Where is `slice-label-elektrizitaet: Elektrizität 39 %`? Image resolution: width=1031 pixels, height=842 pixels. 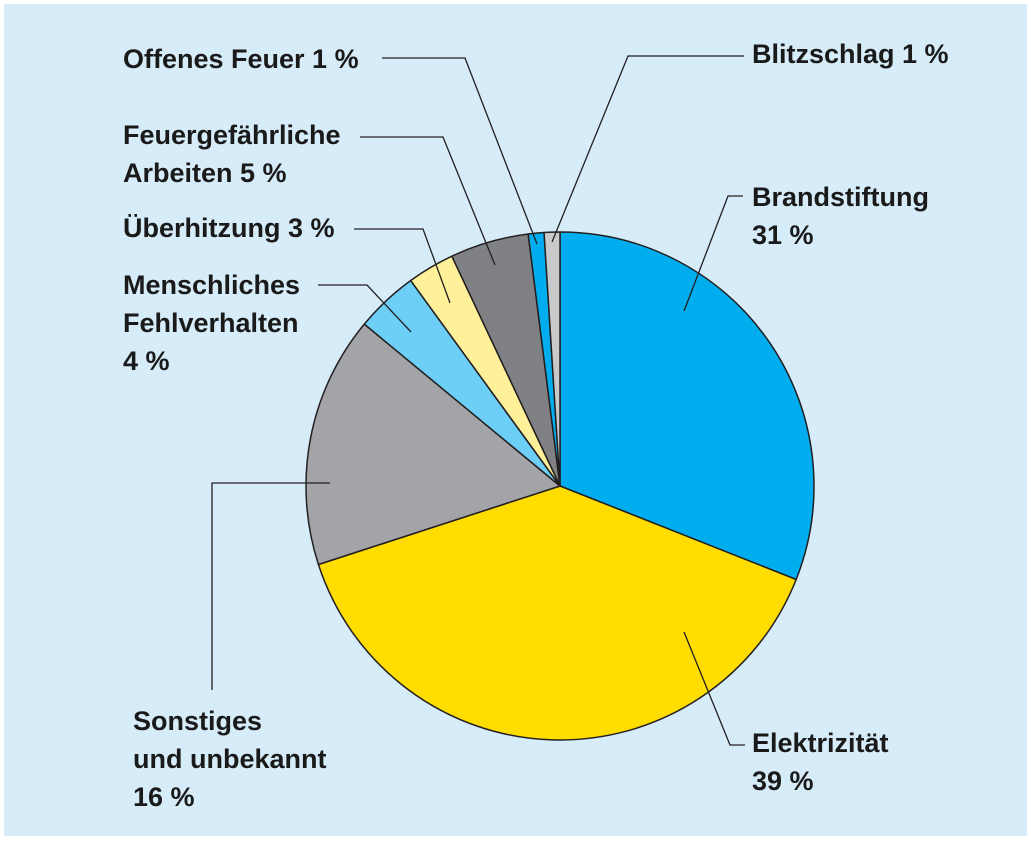
slice-label-elektrizitaet: Elektrizität 39 % is located at coordinates (820, 762).